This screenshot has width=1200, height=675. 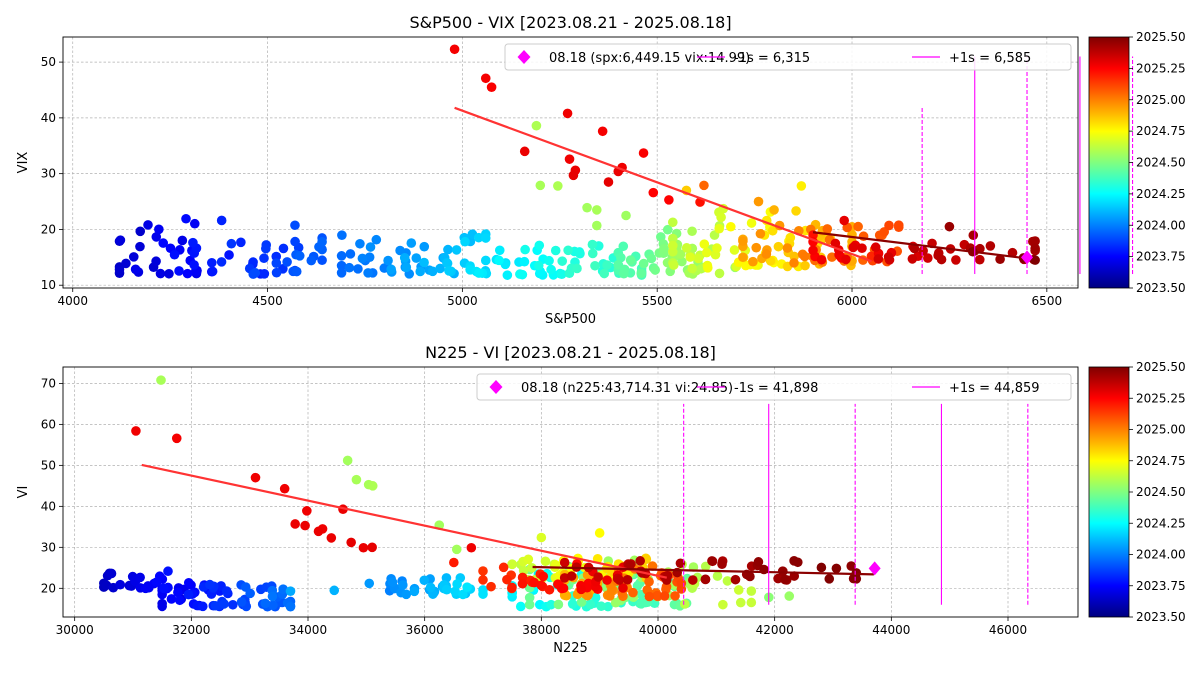 I want to click on x-tick-label: 5000, so click(x=462, y=301).